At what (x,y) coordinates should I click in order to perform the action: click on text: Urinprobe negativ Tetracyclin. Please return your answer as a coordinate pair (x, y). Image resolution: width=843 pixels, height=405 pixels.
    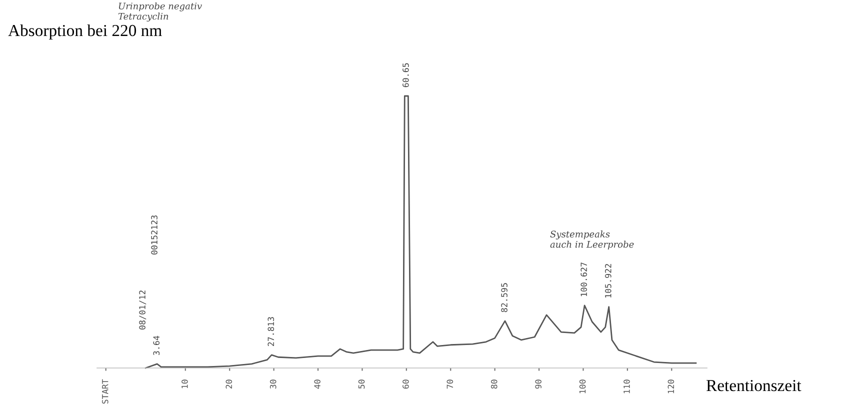
    Looking at the image, I should click on (160, 12).